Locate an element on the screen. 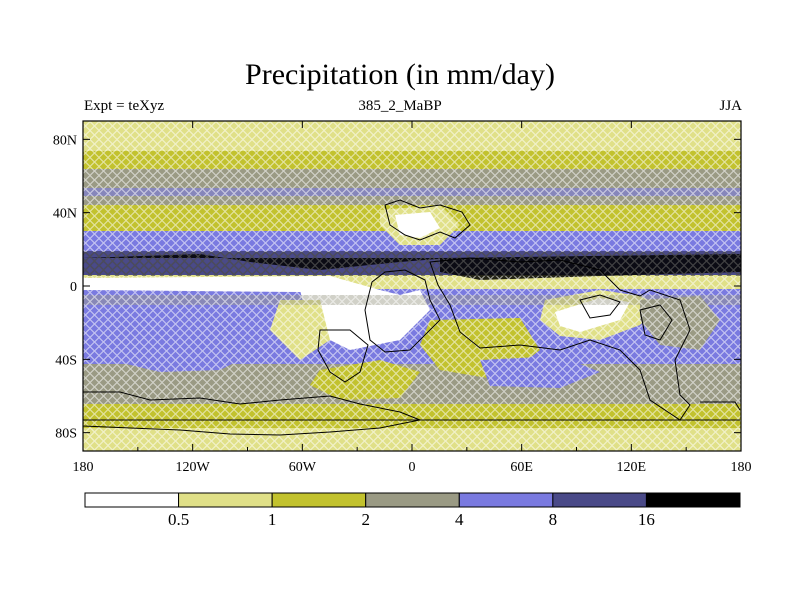  lat-tick-label: 40S is located at coordinates (66, 360).